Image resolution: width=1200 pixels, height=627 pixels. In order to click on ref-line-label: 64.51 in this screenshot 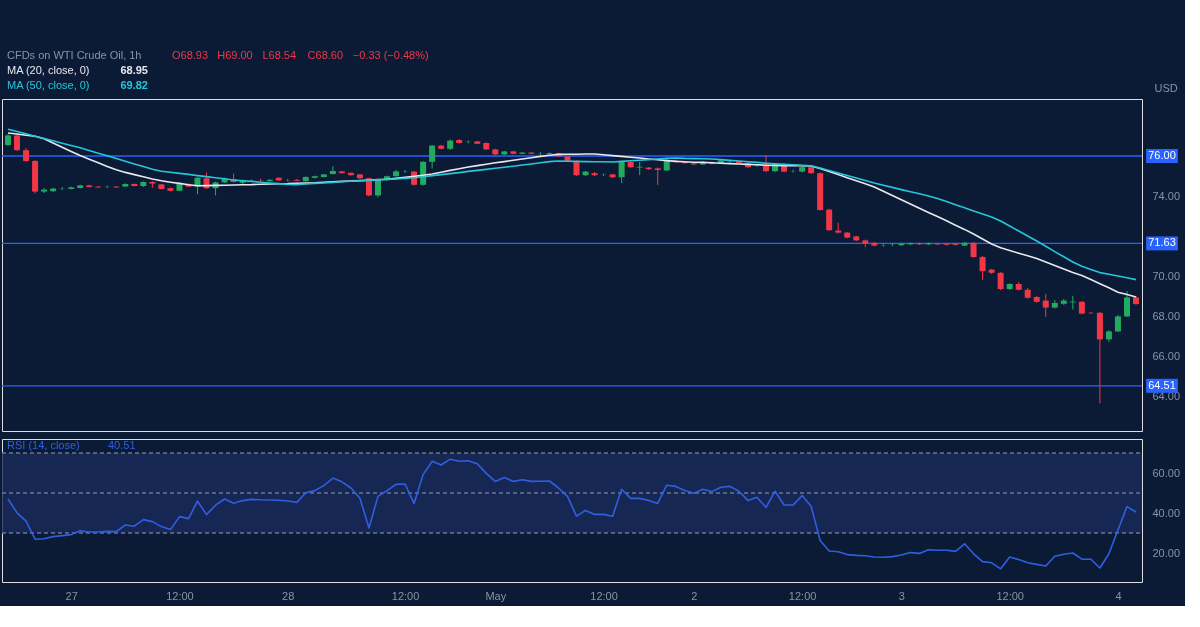, I will do `click(1162, 384)`.